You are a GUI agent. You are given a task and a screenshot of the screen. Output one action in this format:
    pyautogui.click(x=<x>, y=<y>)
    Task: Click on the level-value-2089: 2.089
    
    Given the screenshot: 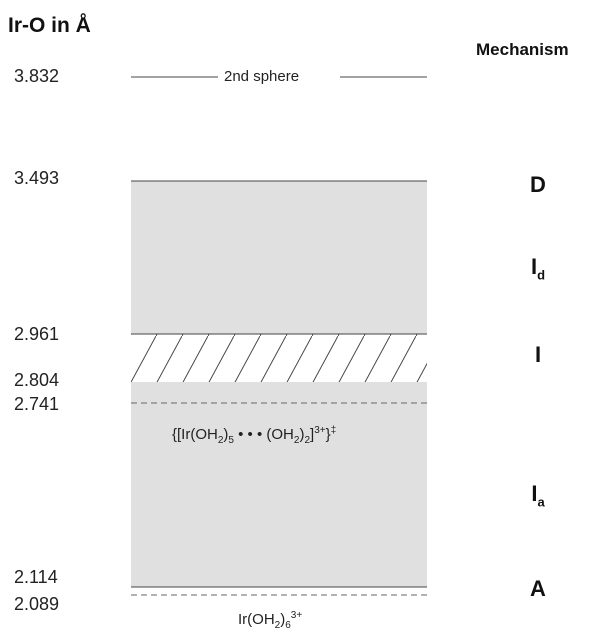 What is the action you would take?
    pyautogui.click(x=37, y=604)
    